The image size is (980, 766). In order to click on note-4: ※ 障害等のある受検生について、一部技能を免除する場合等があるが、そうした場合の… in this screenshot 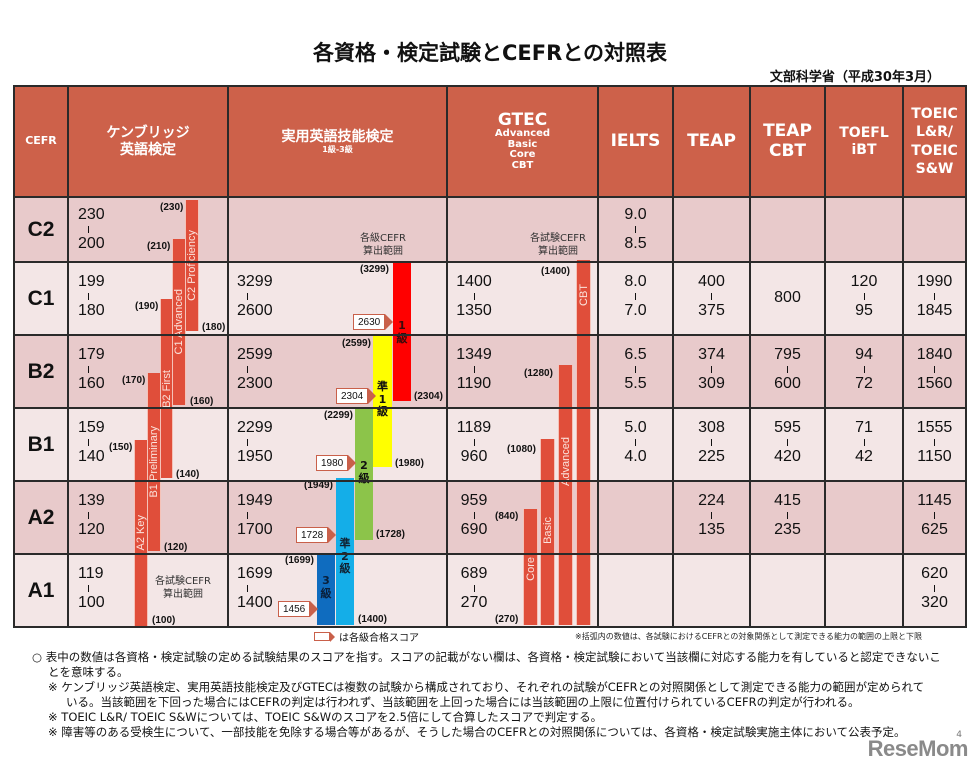, I will do `click(477, 732)`.